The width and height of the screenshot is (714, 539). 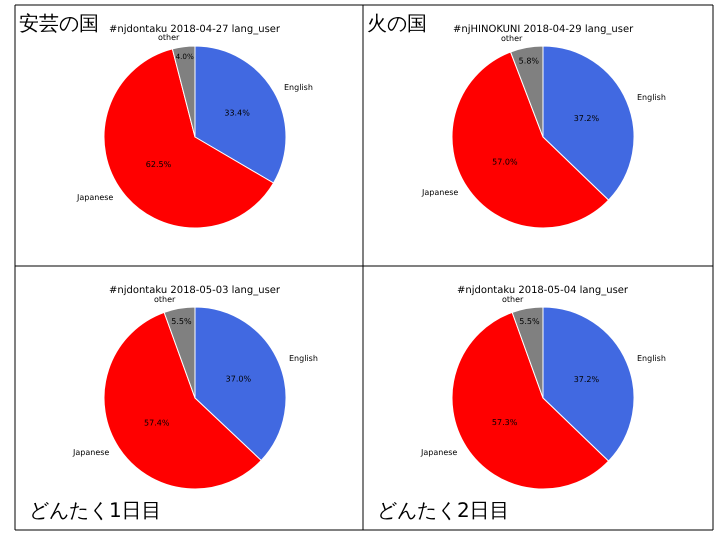 I want to click on chart-title: #njdontaku 2018-05-04 lang_user, so click(x=543, y=290).